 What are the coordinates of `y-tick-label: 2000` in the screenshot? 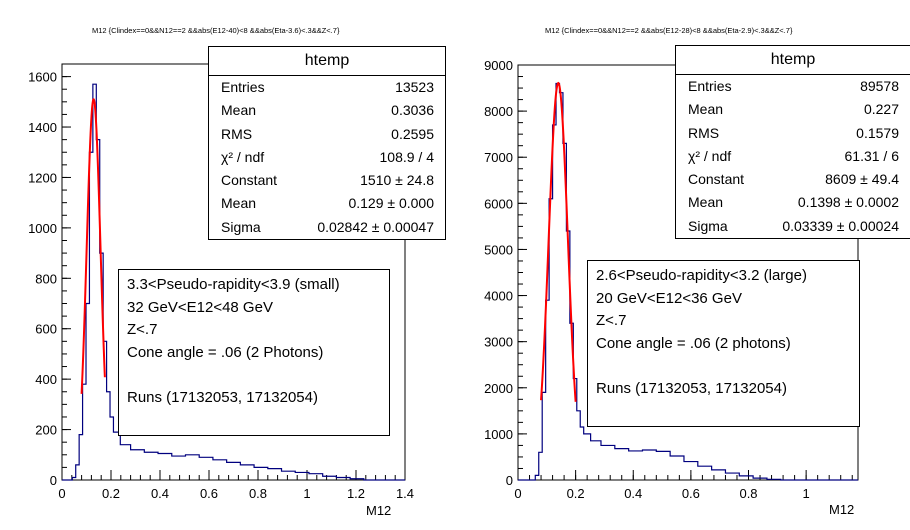 It's located at (498, 388).